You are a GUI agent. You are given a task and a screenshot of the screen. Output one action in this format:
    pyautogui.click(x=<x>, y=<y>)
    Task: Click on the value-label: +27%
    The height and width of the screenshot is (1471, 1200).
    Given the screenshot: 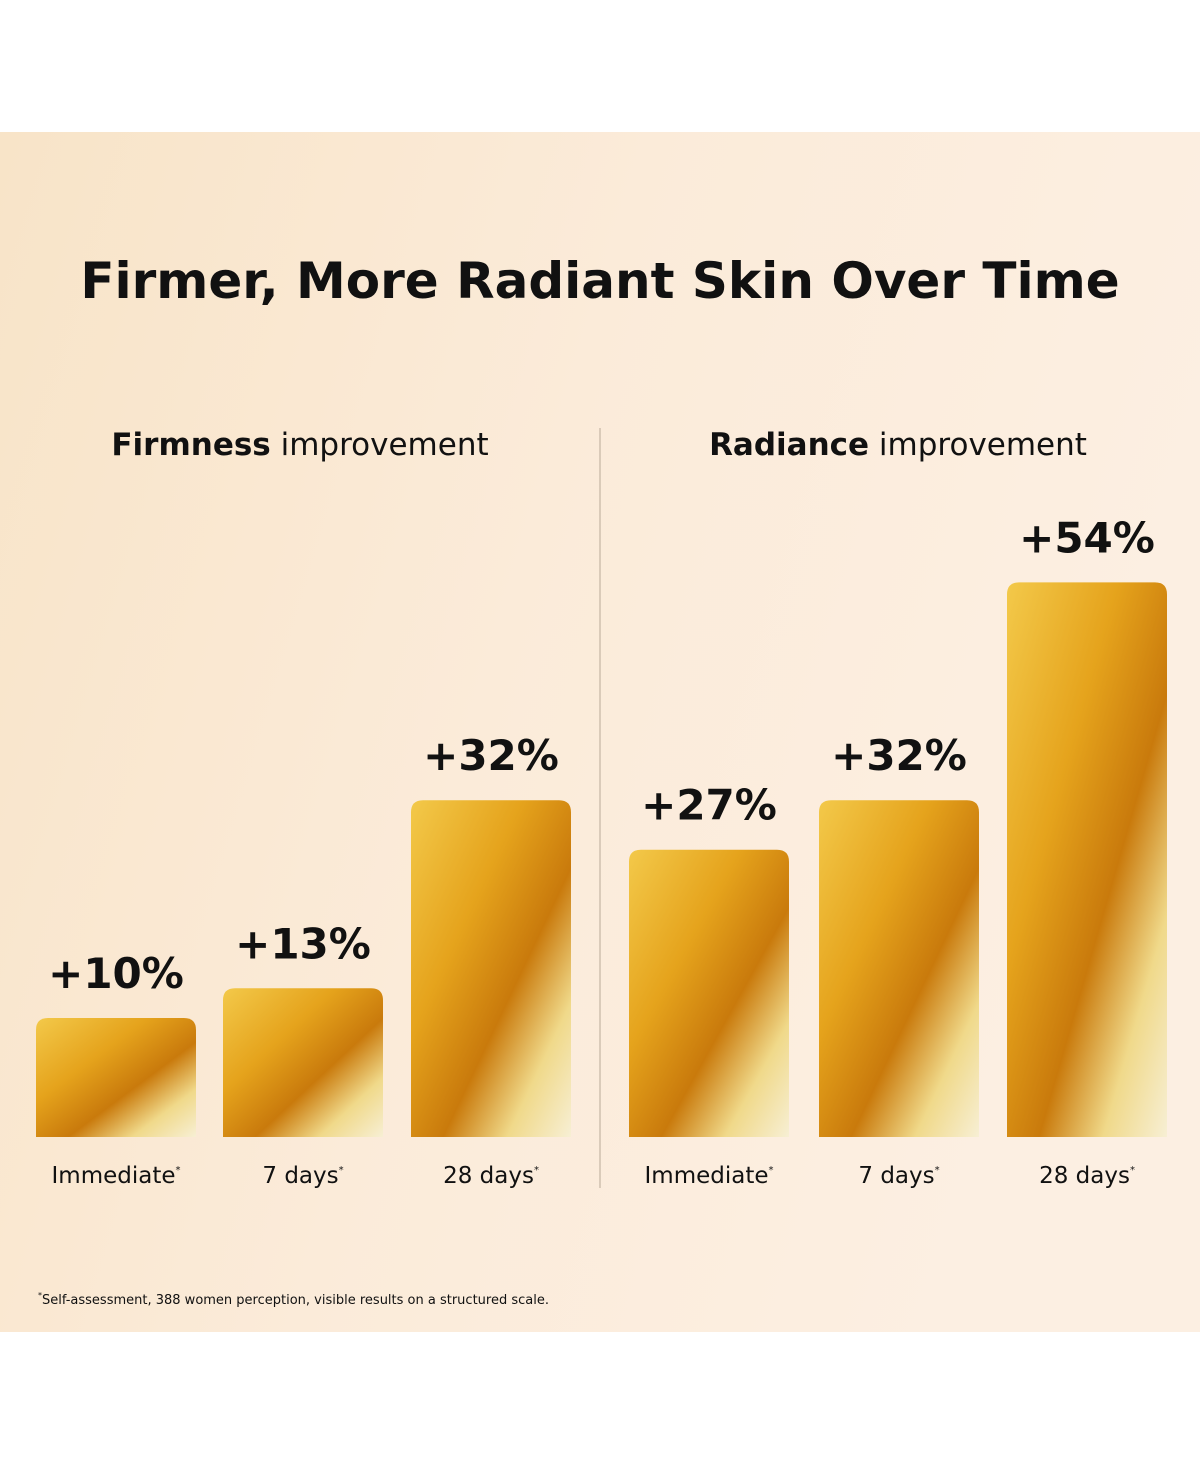 What is the action you would take?
    pyautogui.click(x=709, y=805)
    